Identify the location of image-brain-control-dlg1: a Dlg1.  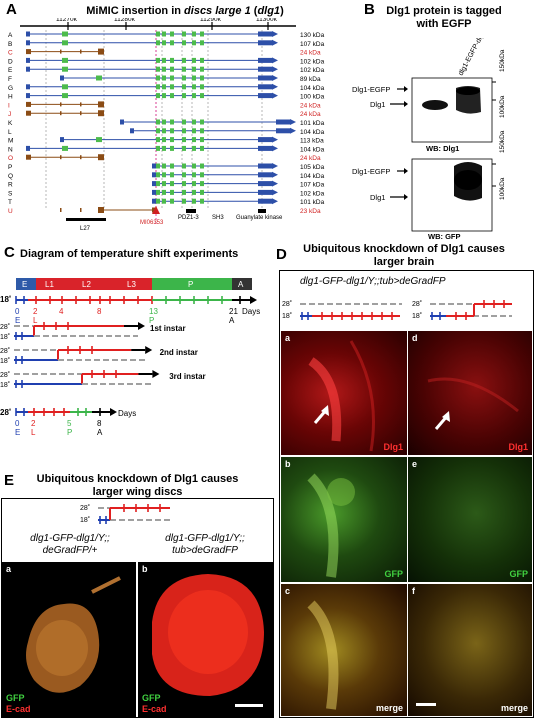
(344, 393).